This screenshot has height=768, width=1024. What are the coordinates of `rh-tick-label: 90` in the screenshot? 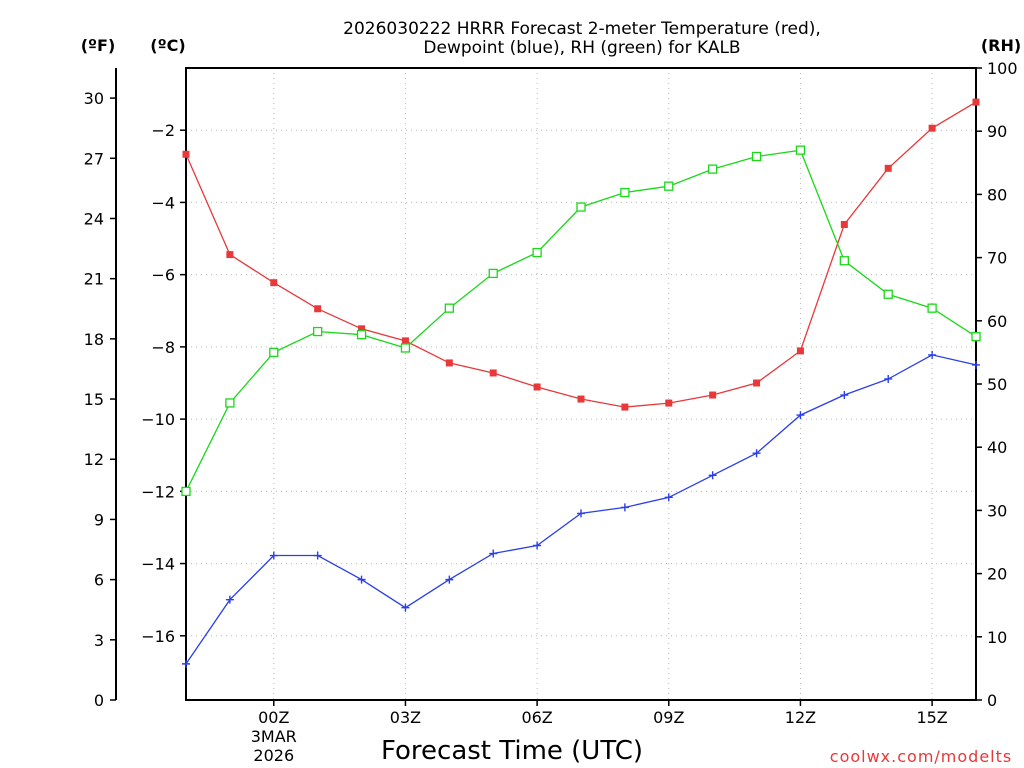 It's located at (997, 131).